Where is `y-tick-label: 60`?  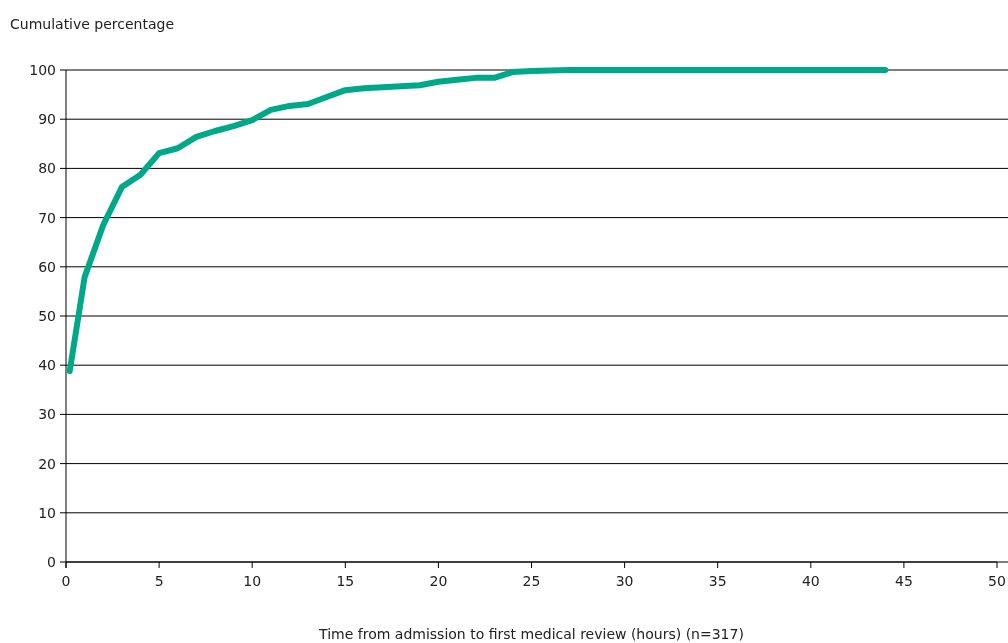 y-tick-label: 60 is located at coordinates (47, 266).